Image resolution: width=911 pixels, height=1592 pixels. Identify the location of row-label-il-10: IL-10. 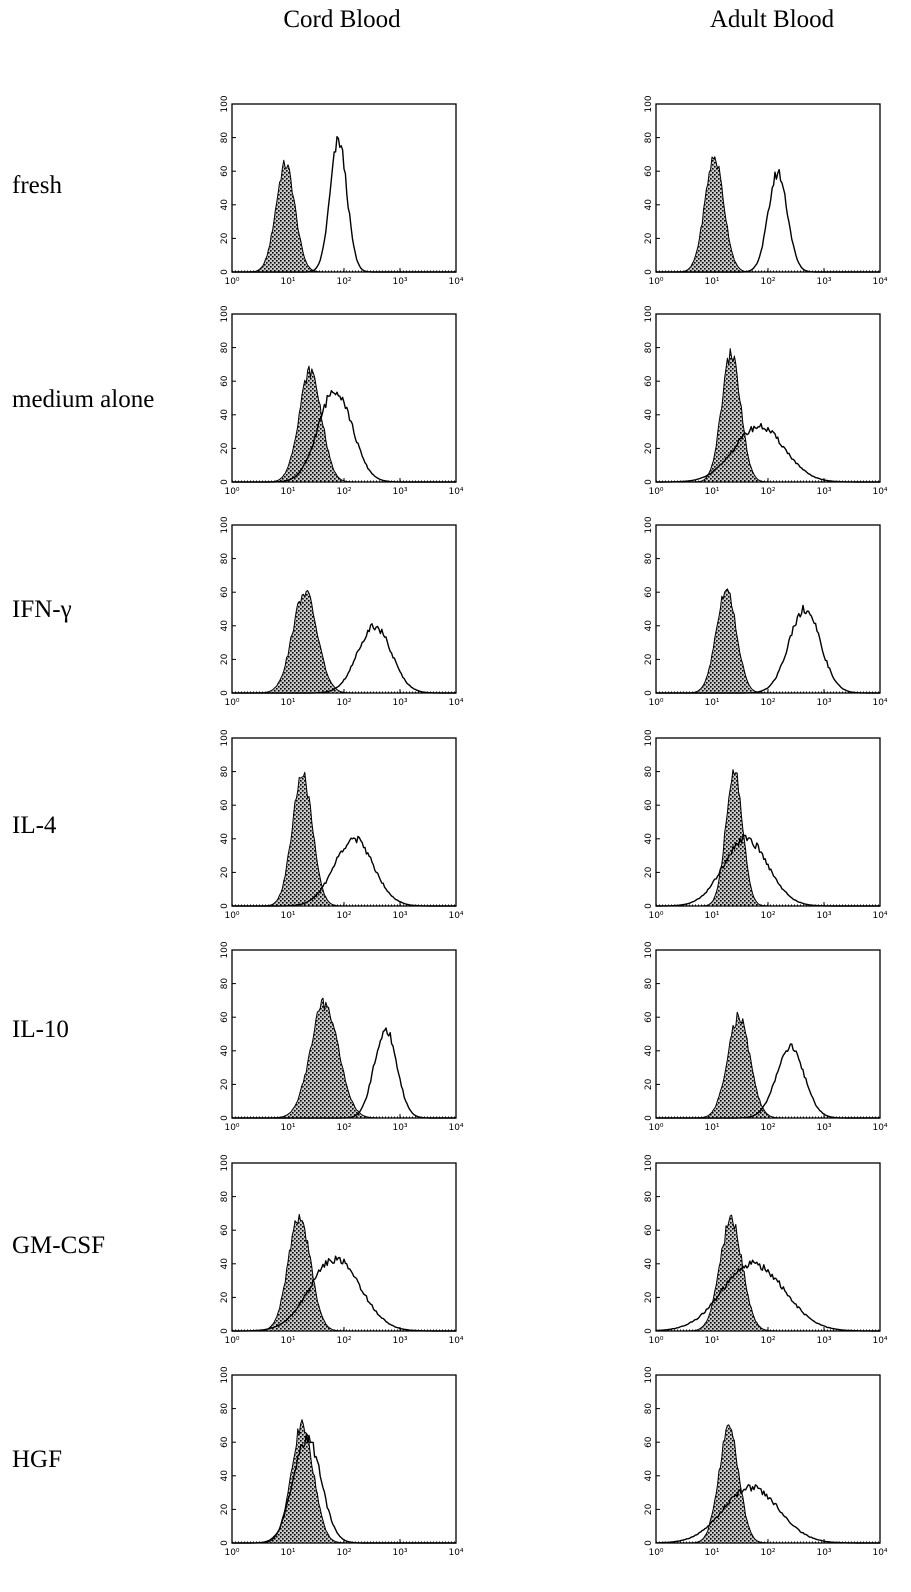
(40, 1029).